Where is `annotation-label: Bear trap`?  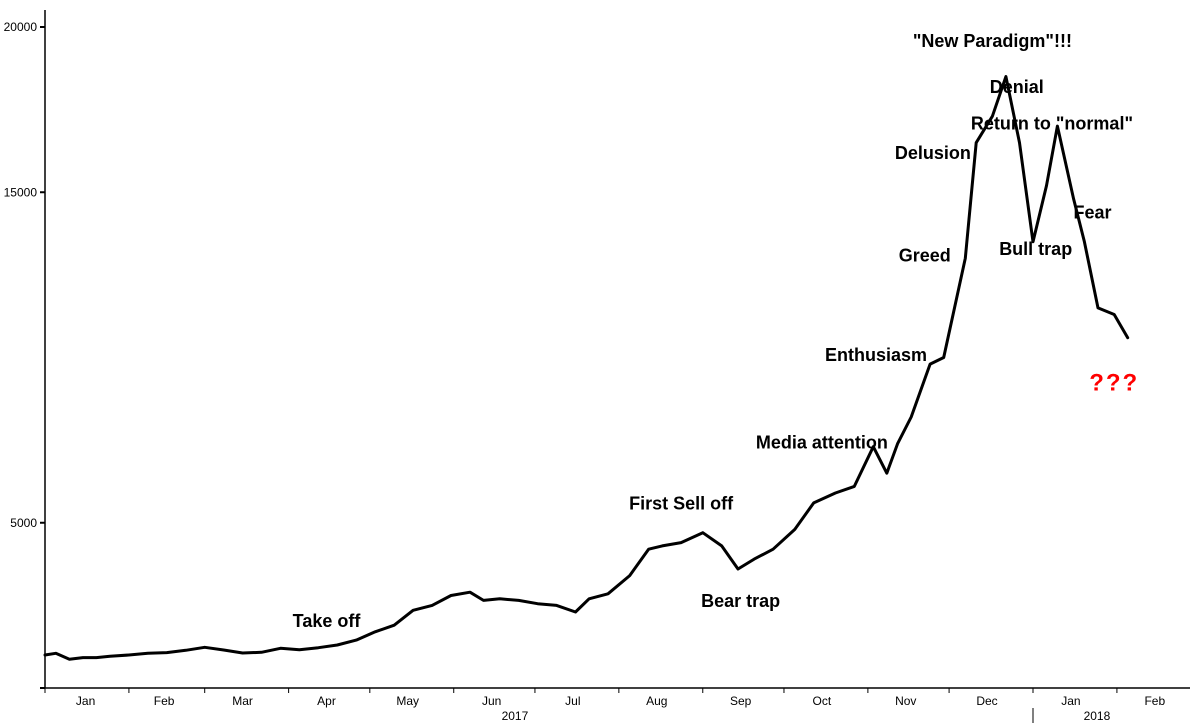
annotation-label: Bear trap is located at coordinates (740, 601).